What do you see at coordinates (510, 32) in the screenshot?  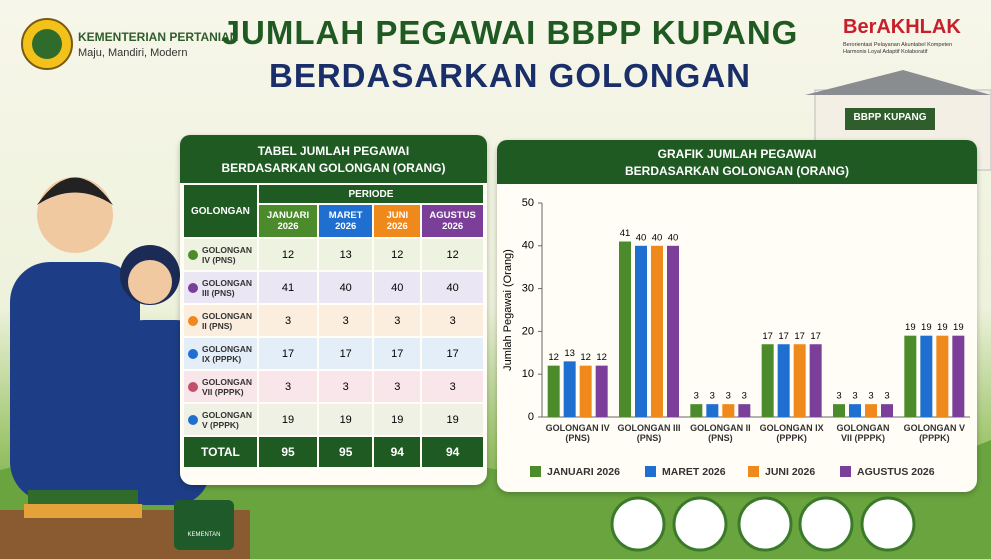 I see `title-line: JUMLAH PEGAWAI BBPP KUPANG` at bounding box center [510, 32].